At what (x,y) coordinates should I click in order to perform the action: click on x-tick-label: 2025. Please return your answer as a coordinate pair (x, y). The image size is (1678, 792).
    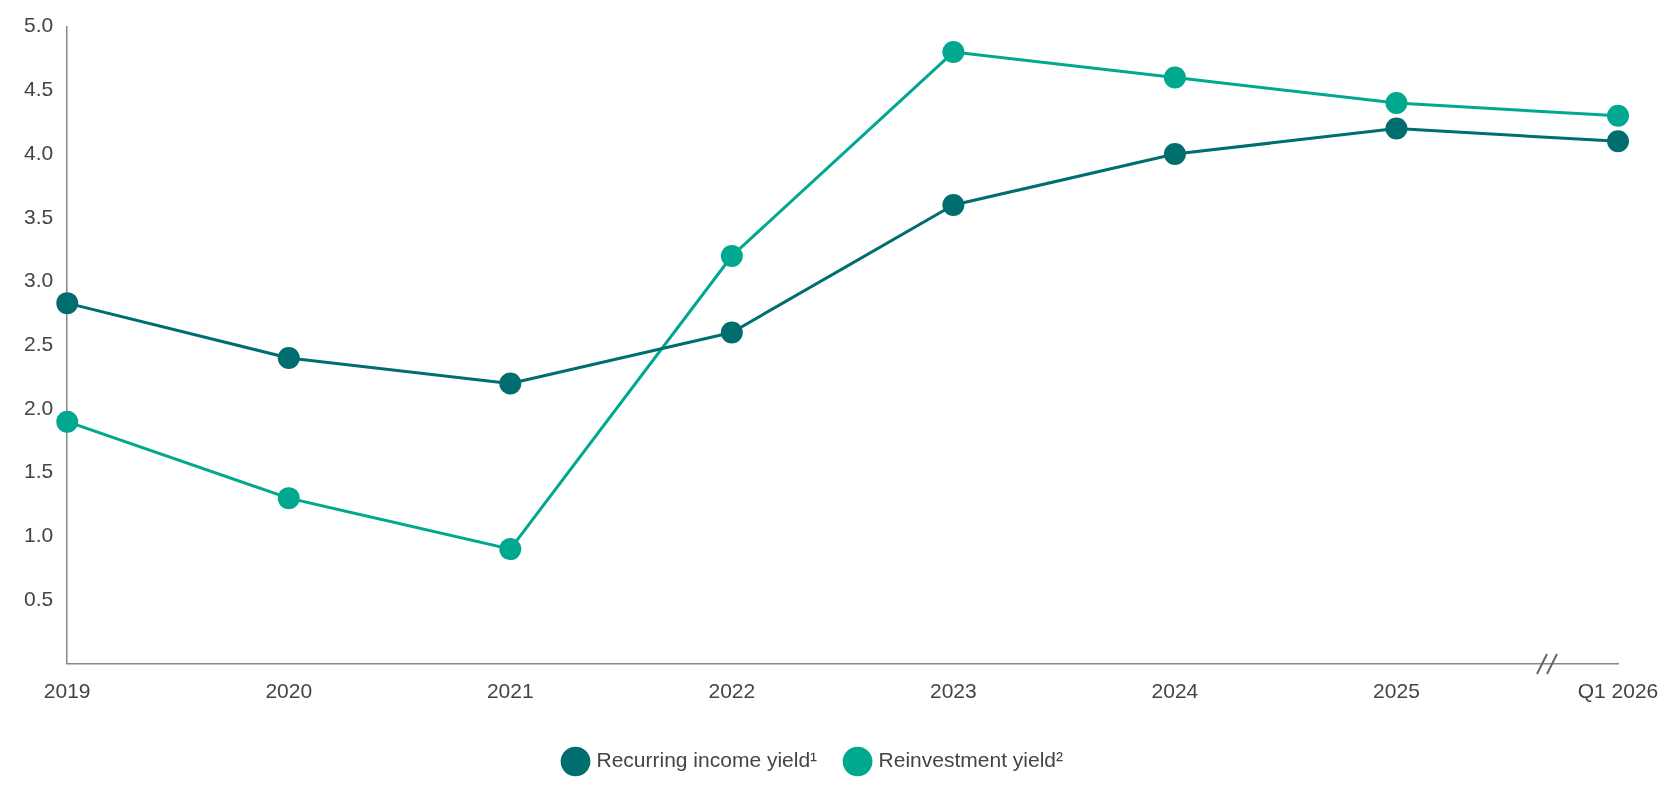
    Looking at the image, I should click on (1396, 691).